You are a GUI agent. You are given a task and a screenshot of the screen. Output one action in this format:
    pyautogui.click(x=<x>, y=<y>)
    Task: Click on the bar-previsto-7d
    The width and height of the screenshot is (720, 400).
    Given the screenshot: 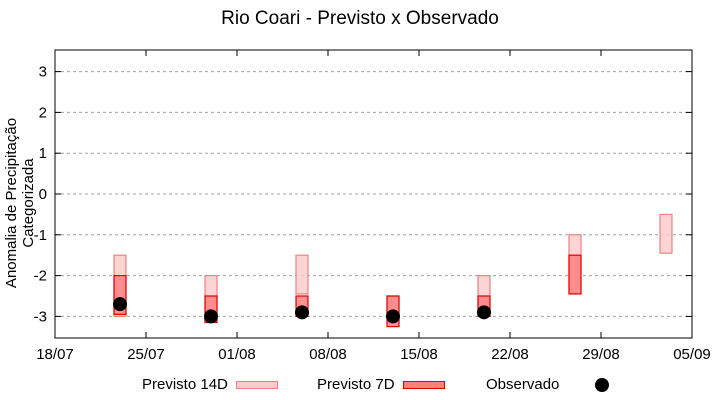 What is the action you would take?
    pyautogui.click(x=575, y=274)
    